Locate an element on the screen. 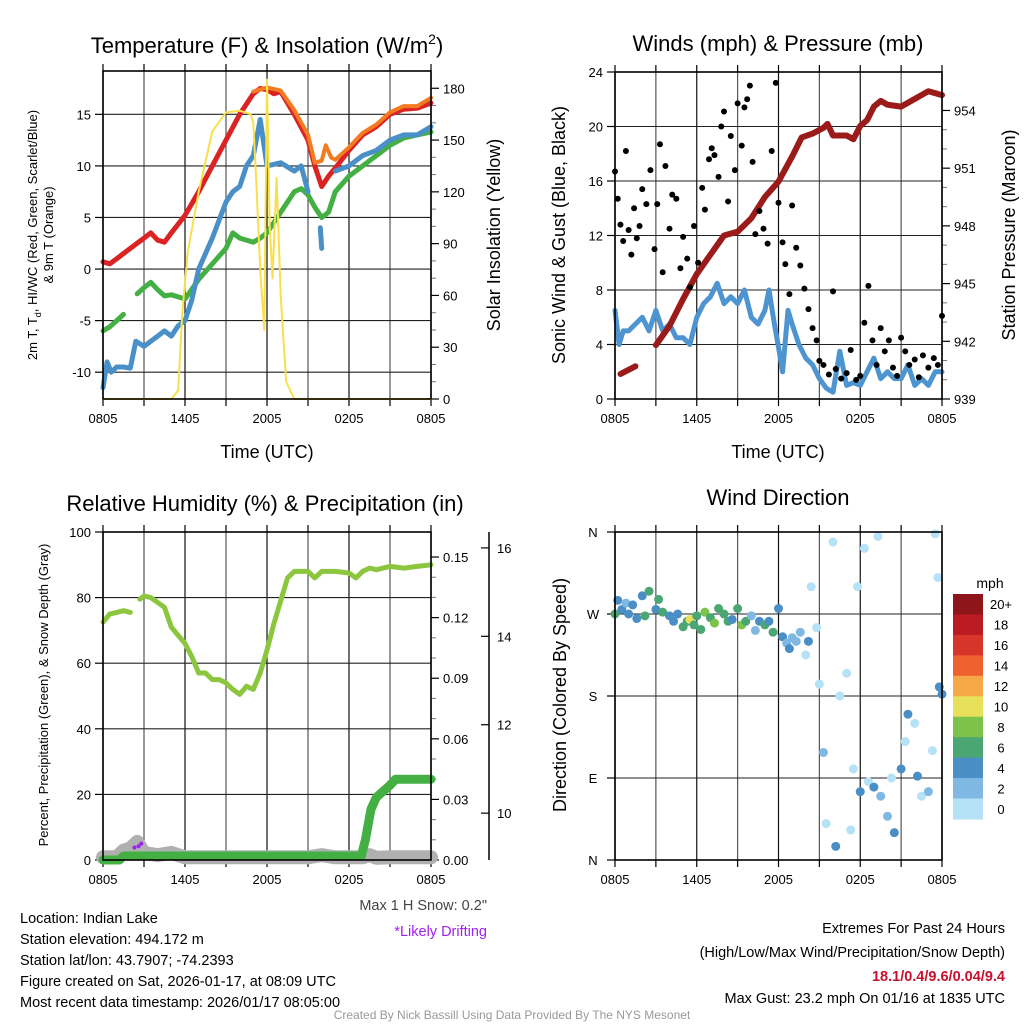 This screenshot has width=1024, height=1024. title-superscript: 2 is located at coordinates (432, 39).